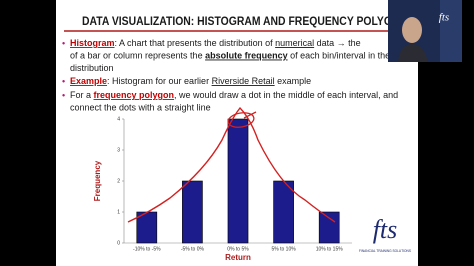 Image resolution: width=474 pixels, height=266 pixels. Describe the element at coordinates (451, 31) in the screenshot. I see `webcam-bg` at that location.